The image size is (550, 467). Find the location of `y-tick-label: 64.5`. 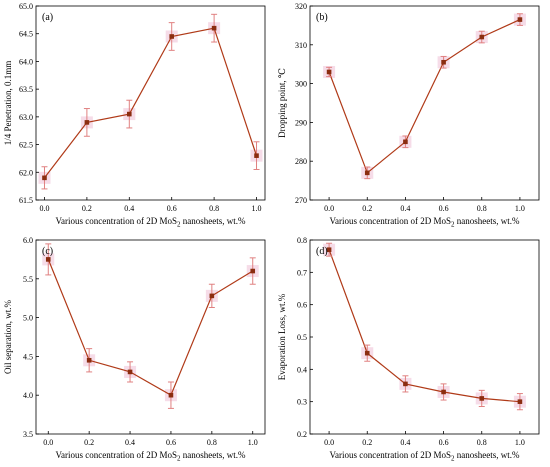

y-tick-label: 64.5 is located at coordinates (26, 34).